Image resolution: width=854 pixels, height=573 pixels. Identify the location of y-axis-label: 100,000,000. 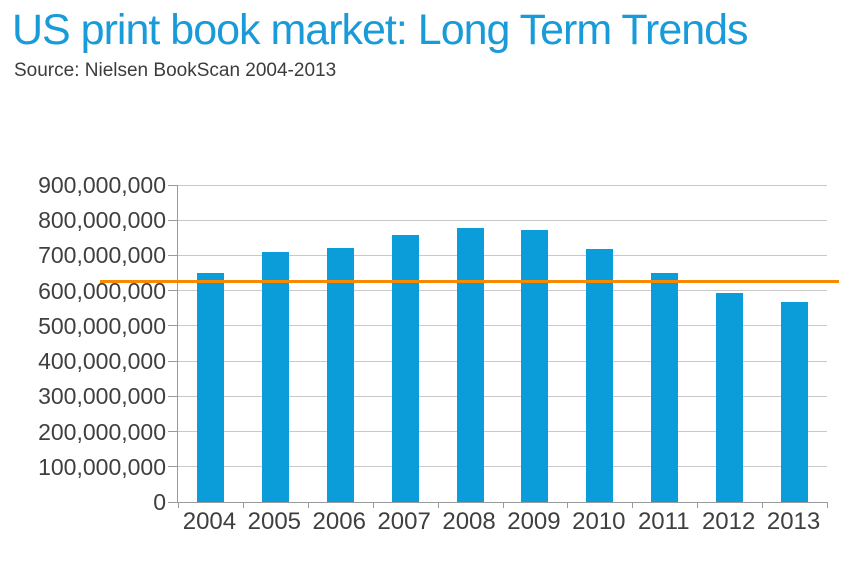
(102, 466).